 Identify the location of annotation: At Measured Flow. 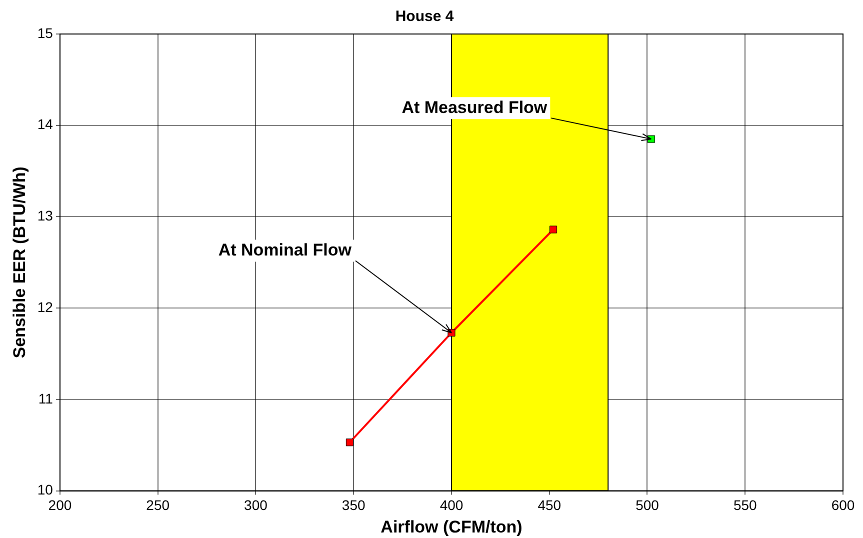
(475, 107).